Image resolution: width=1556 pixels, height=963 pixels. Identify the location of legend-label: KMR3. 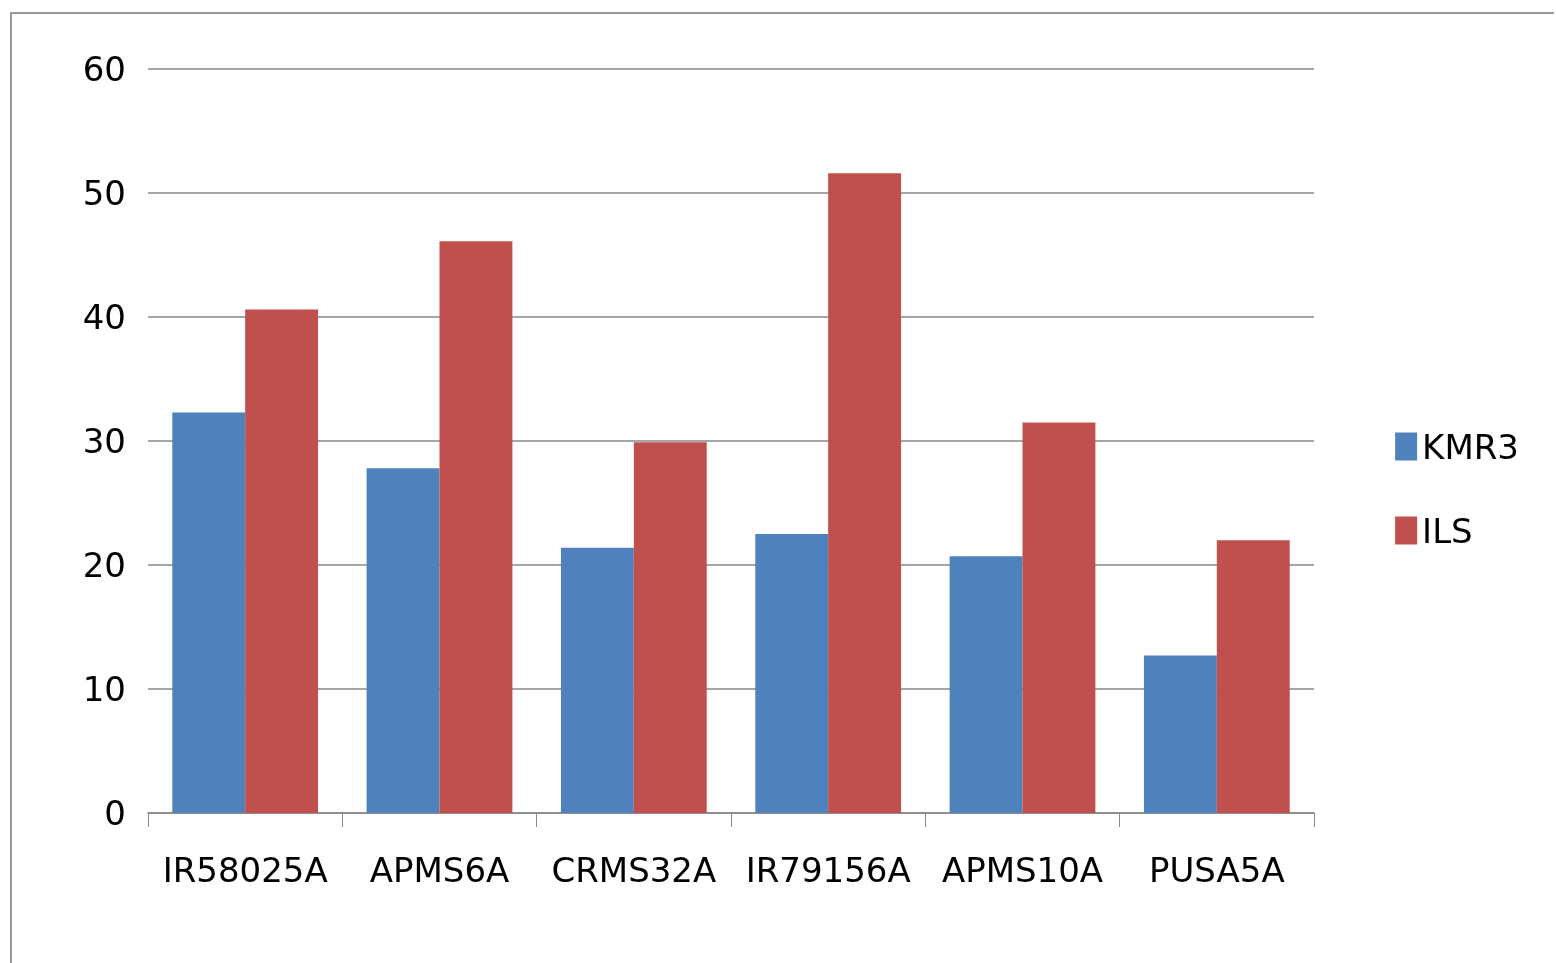
(1470, 446).